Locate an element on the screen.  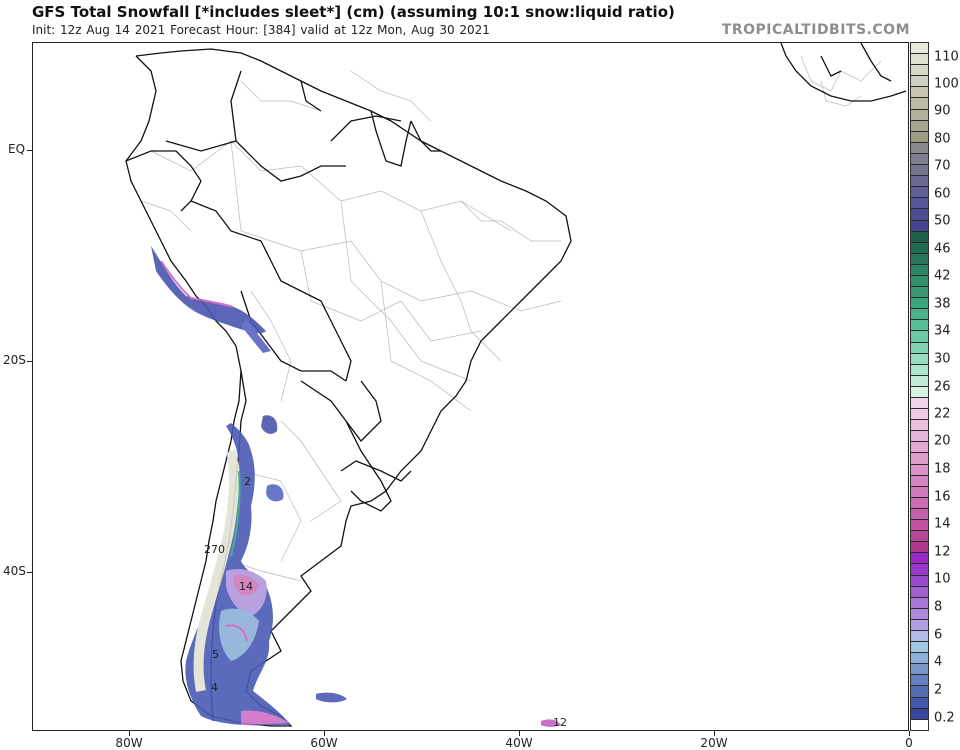
colorbar-label: 90 is located at coordinates (942, 111).